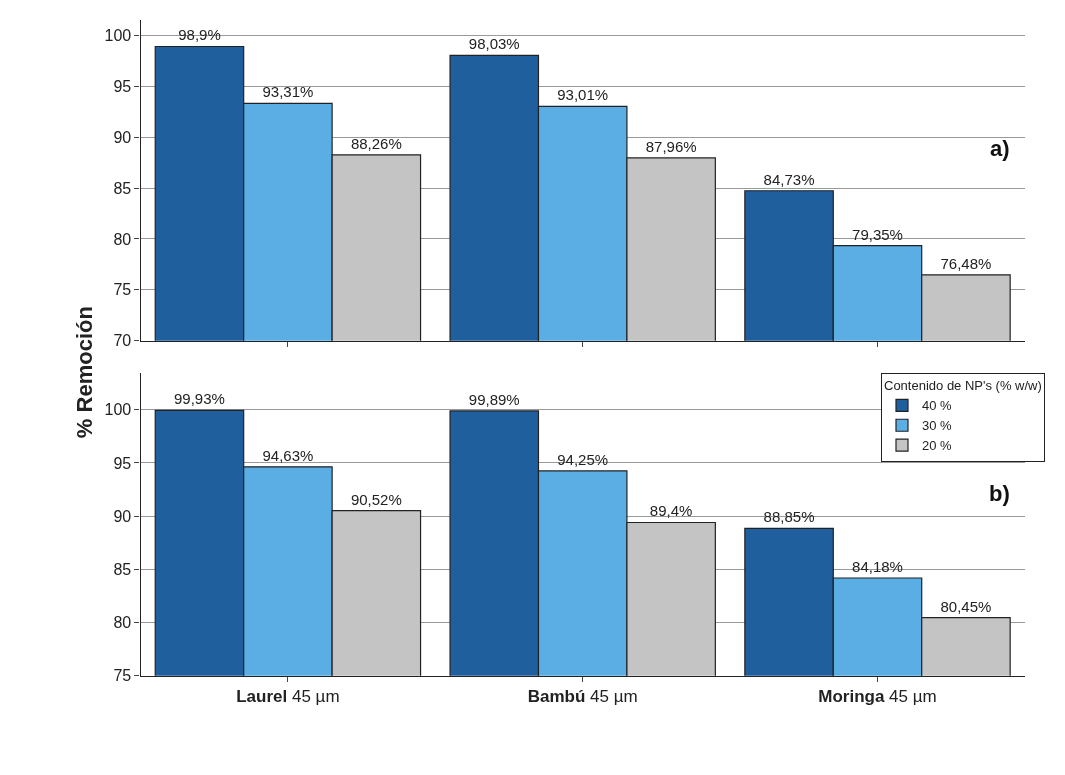  What do you see at coordinates (85, 372) in the screenshot?
I see `y-axis-title: % Remoción` at bounding box center [85, 372].